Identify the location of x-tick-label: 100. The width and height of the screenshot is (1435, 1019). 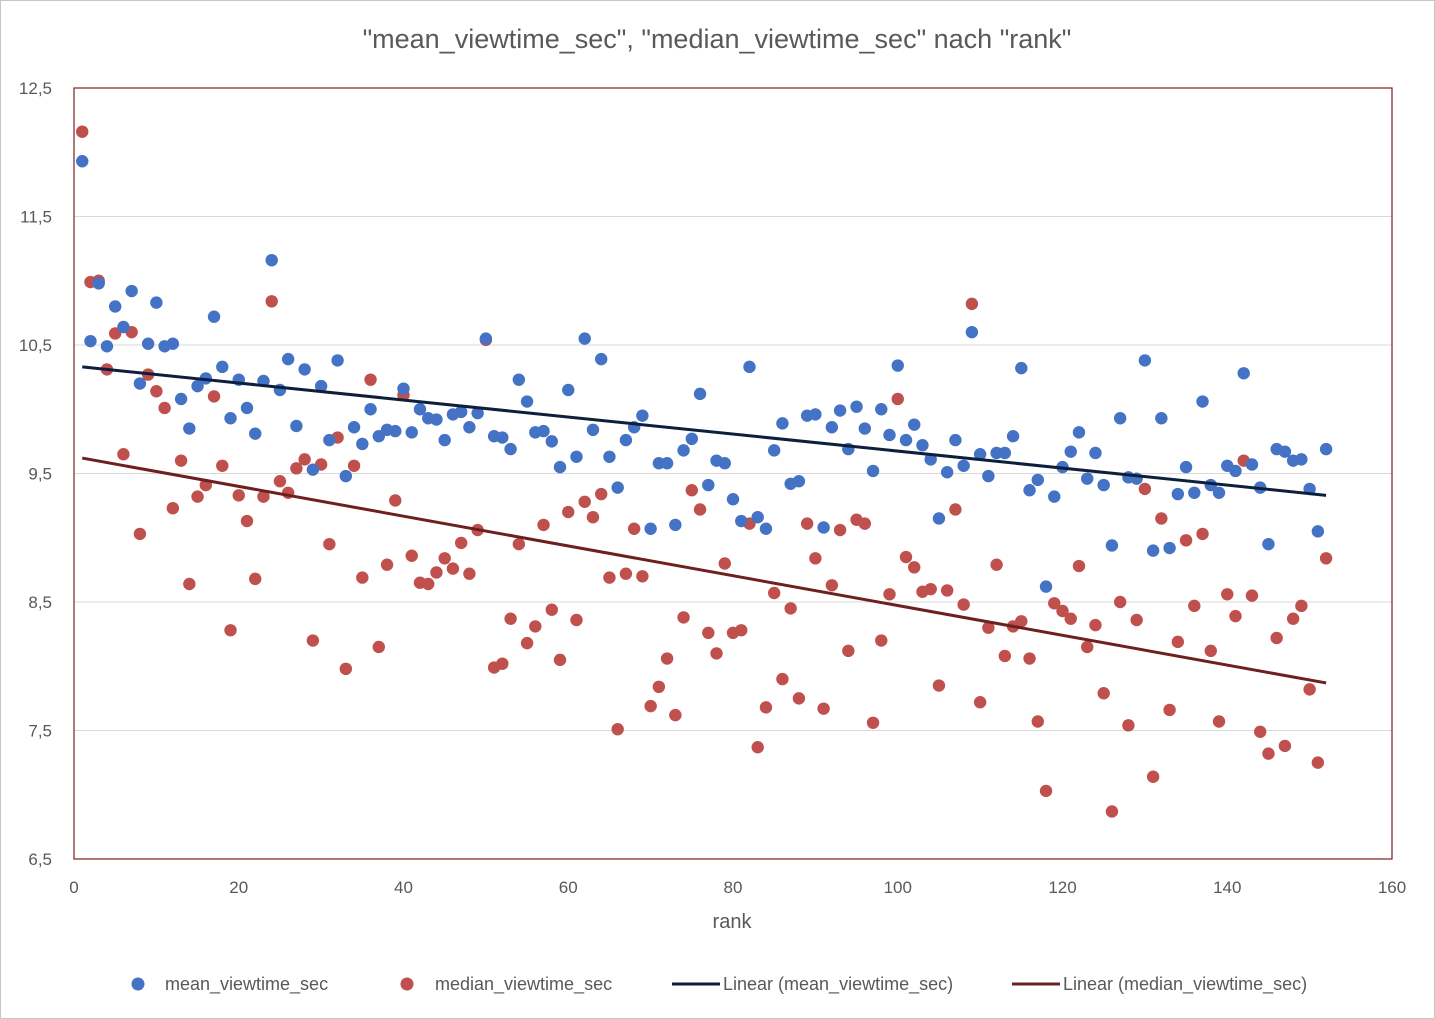
(898, 887).